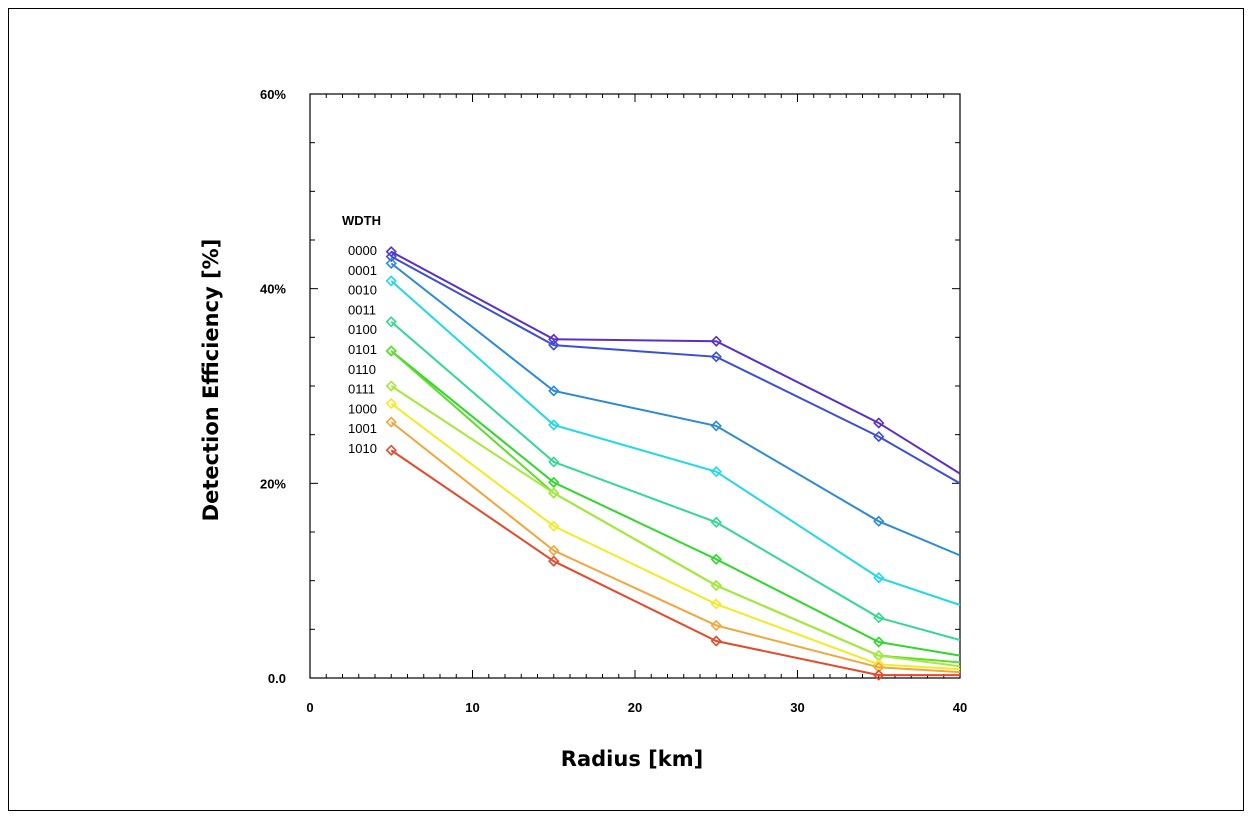 The width and height of the screenshot is (1252, 819). I want to click on legend-entry: 0001, so click(362, 270).